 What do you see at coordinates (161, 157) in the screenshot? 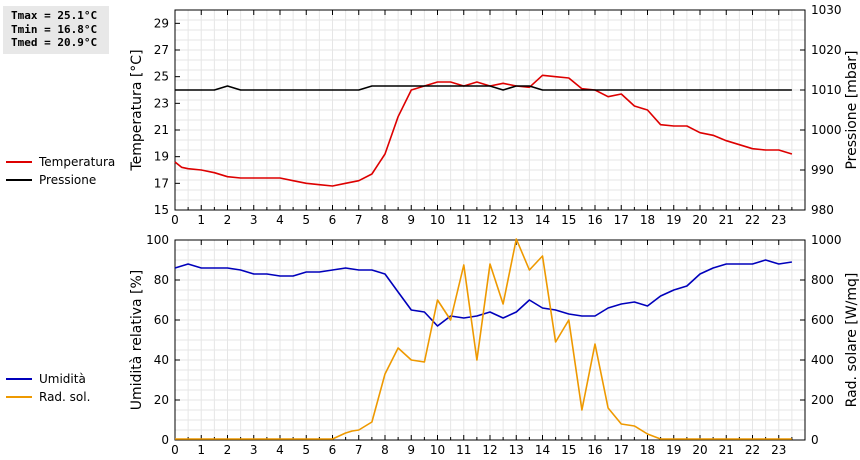
I see `y-left-tick-label: 19` at bounding box center [161, 157].